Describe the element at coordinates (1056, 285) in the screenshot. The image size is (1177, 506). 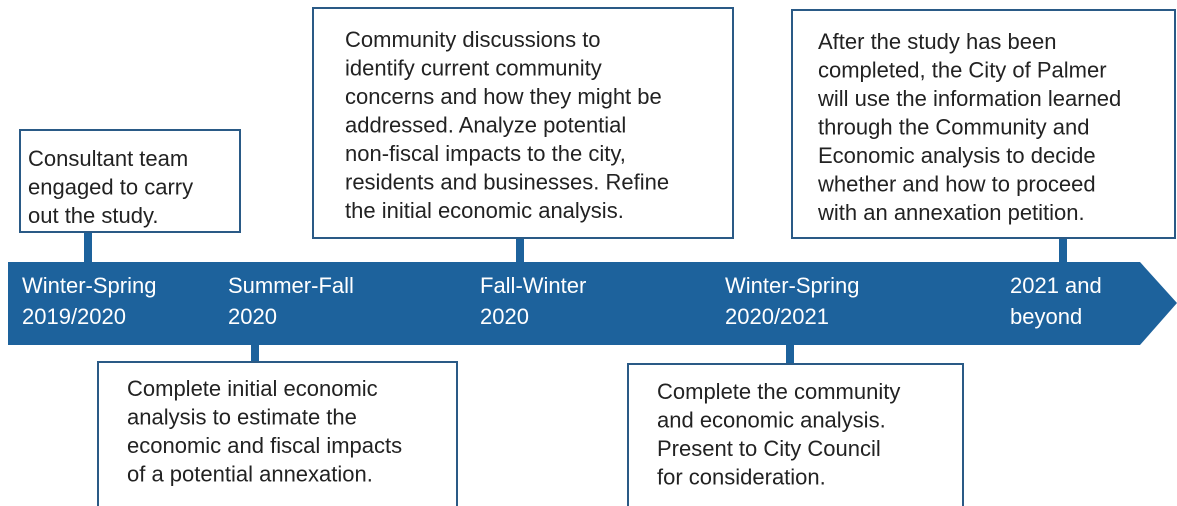
I see `milestone-period: 2021 and` at that location.